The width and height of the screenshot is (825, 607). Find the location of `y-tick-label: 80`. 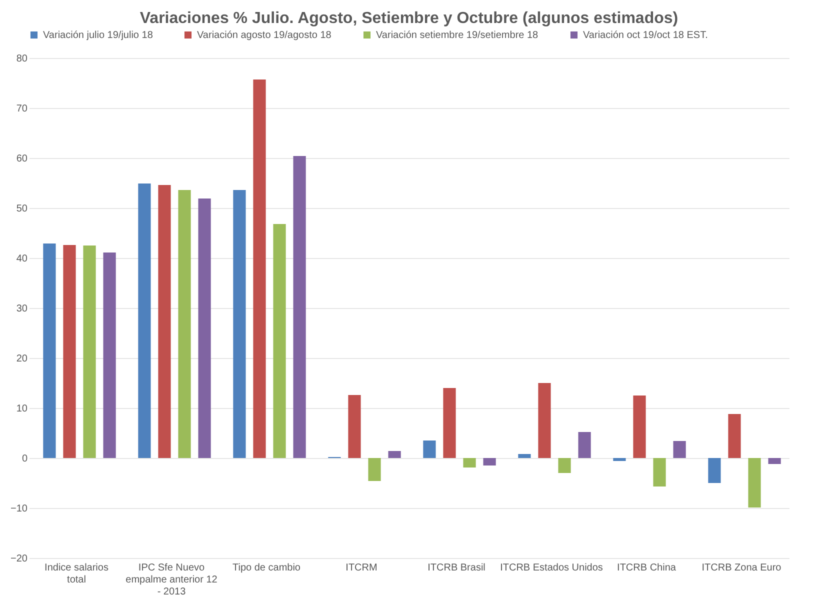

y-tick-label: 80 is located at coordinates (22, 59).